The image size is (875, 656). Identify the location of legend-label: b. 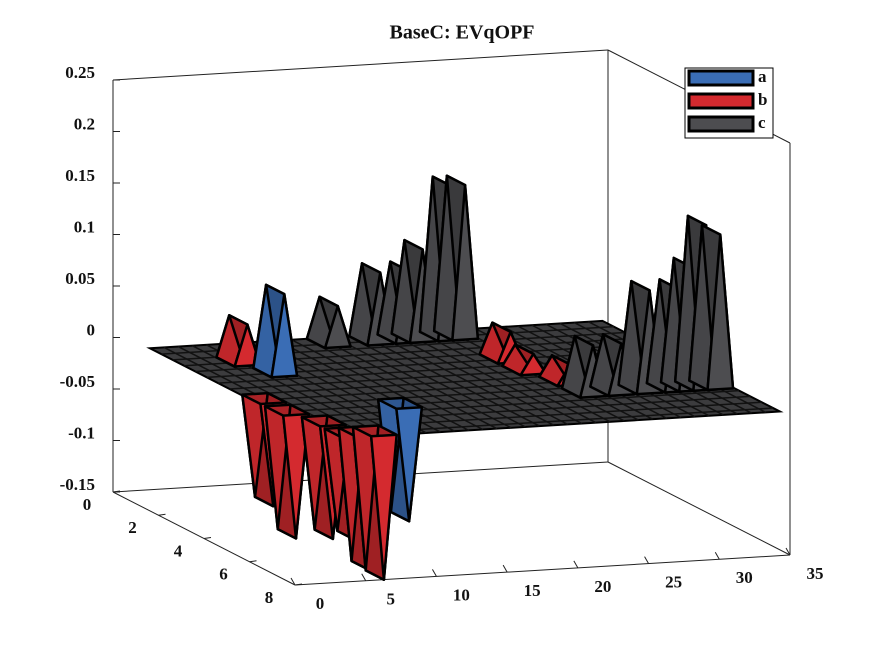
(762, 99).